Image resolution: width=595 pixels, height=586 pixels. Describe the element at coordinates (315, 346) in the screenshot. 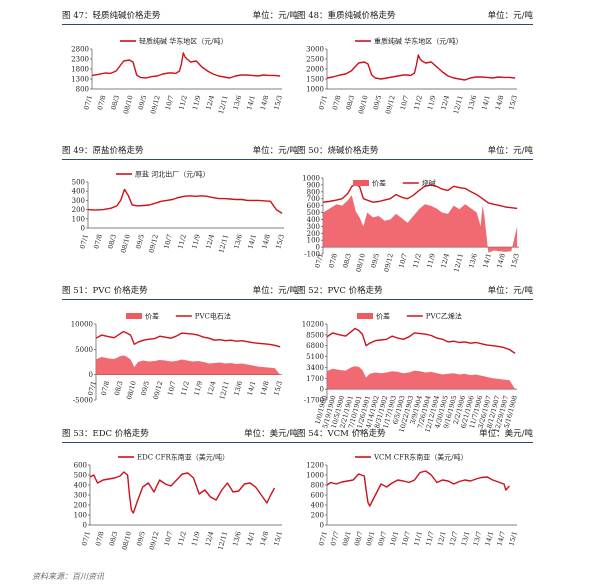

I see `y-tick-label: 6800` at that location.